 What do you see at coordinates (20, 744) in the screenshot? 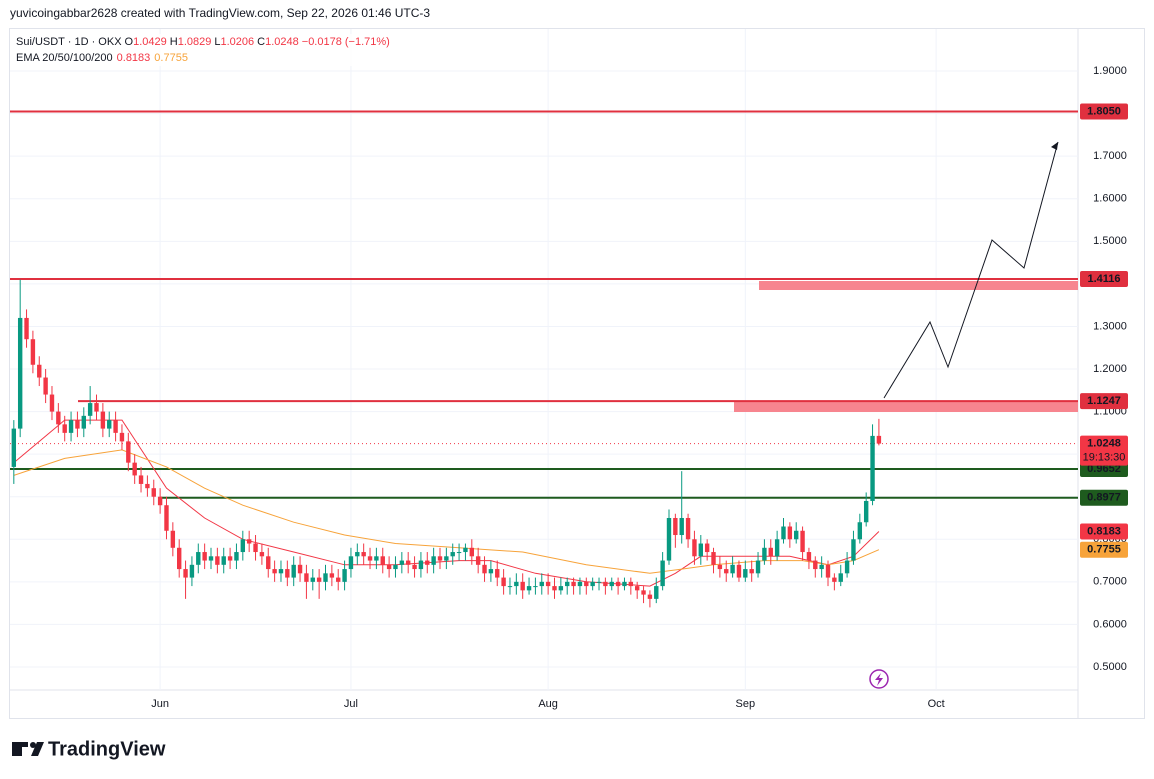
I see `logo-part` at bounding box center [20, 744].